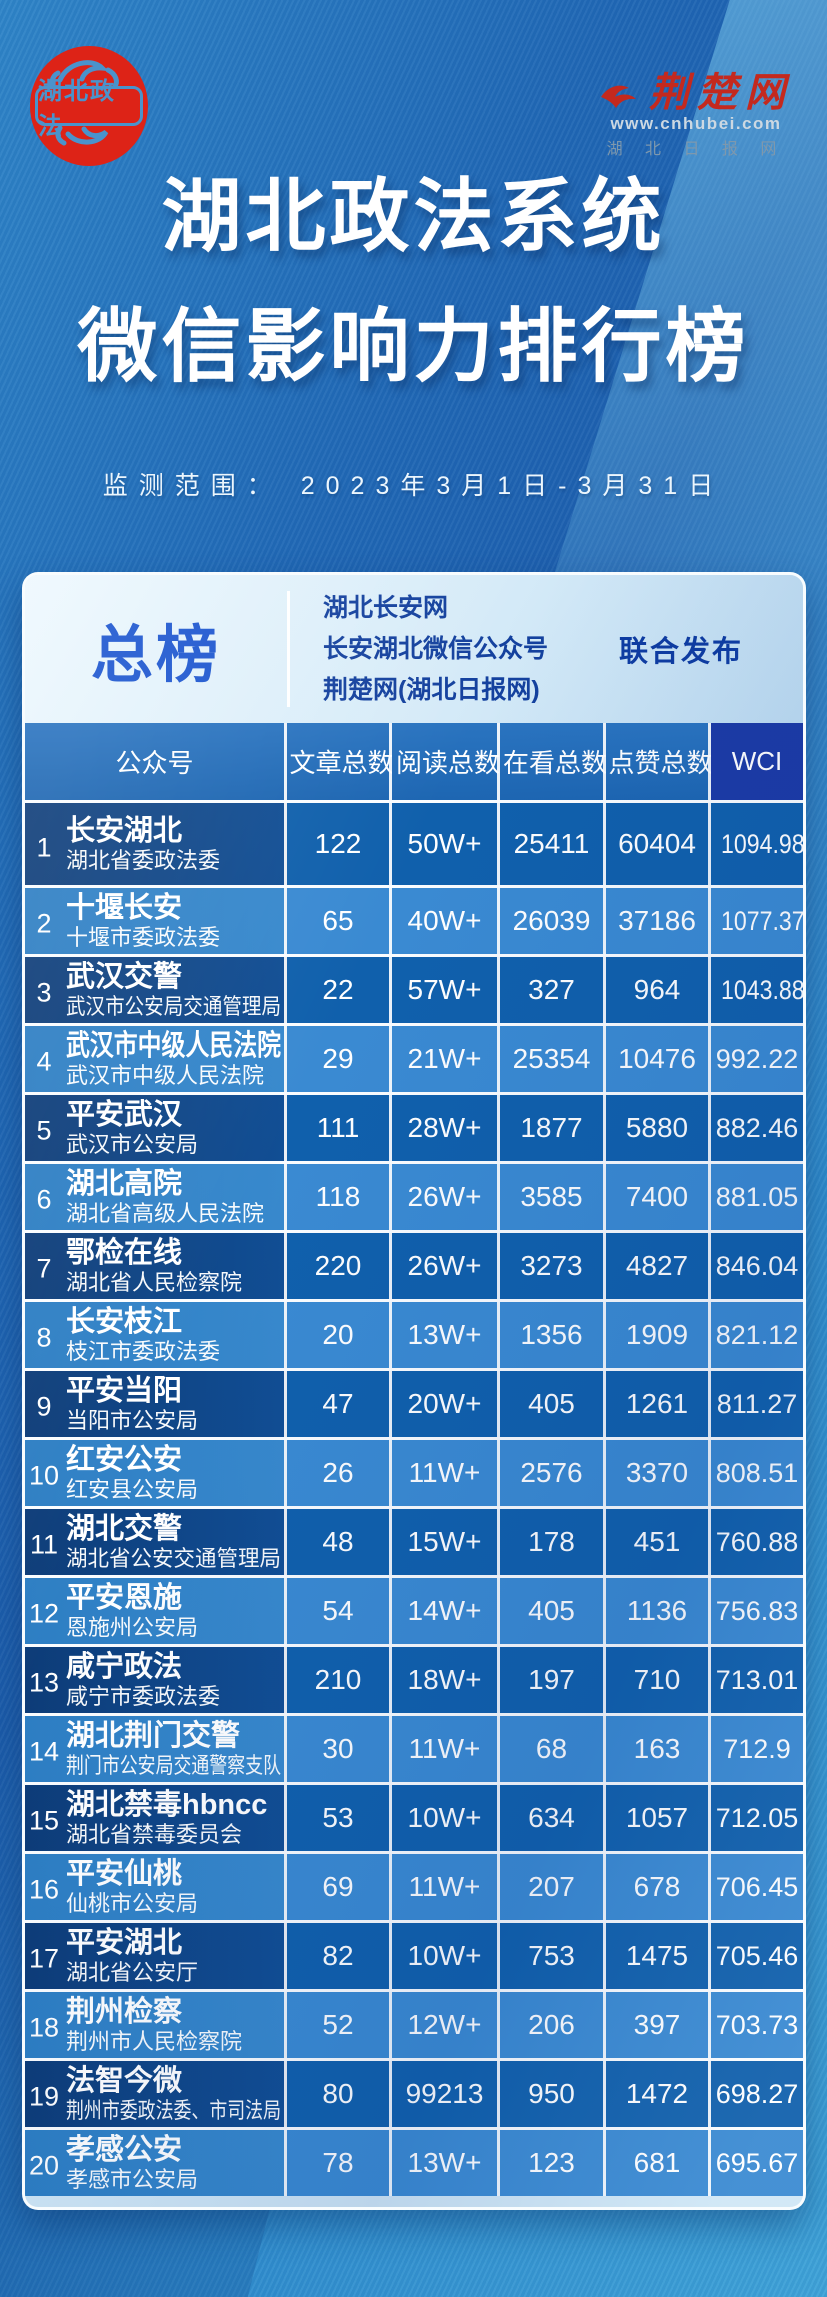 The width and height of the screenshot is (827, 2297). Describe the element at coordinates (339, 2163) in the screenshot. I see `articles-cell: 78` at that location.